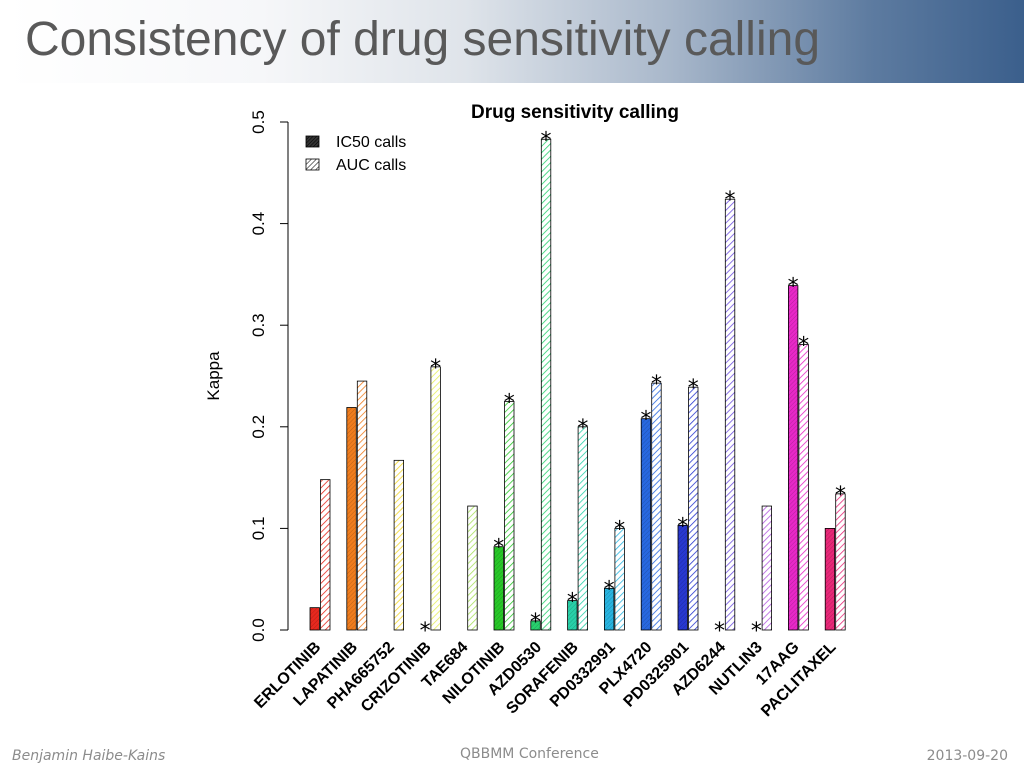  Describe the element at coordinates (89, 756) in the screenshot. I see `footer-author: Benjamin Haibe-Kains` at that location.